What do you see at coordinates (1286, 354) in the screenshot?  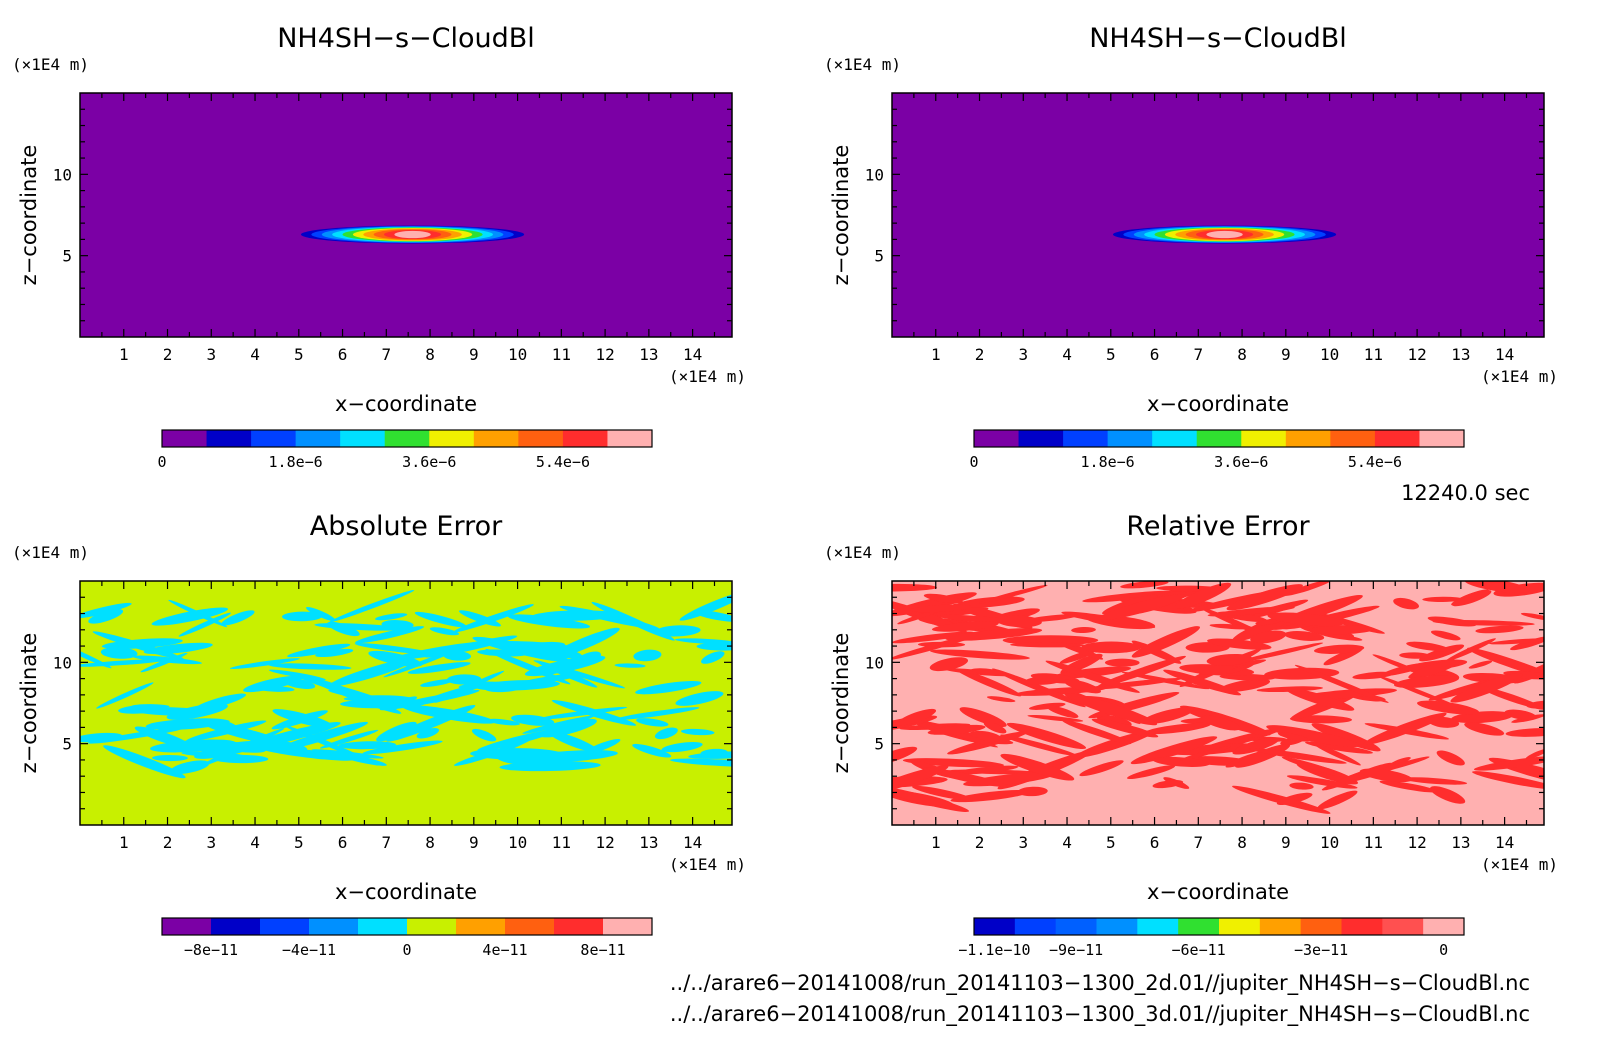 I see `x-tick-label: 9` at bounding box center [1286, 354].